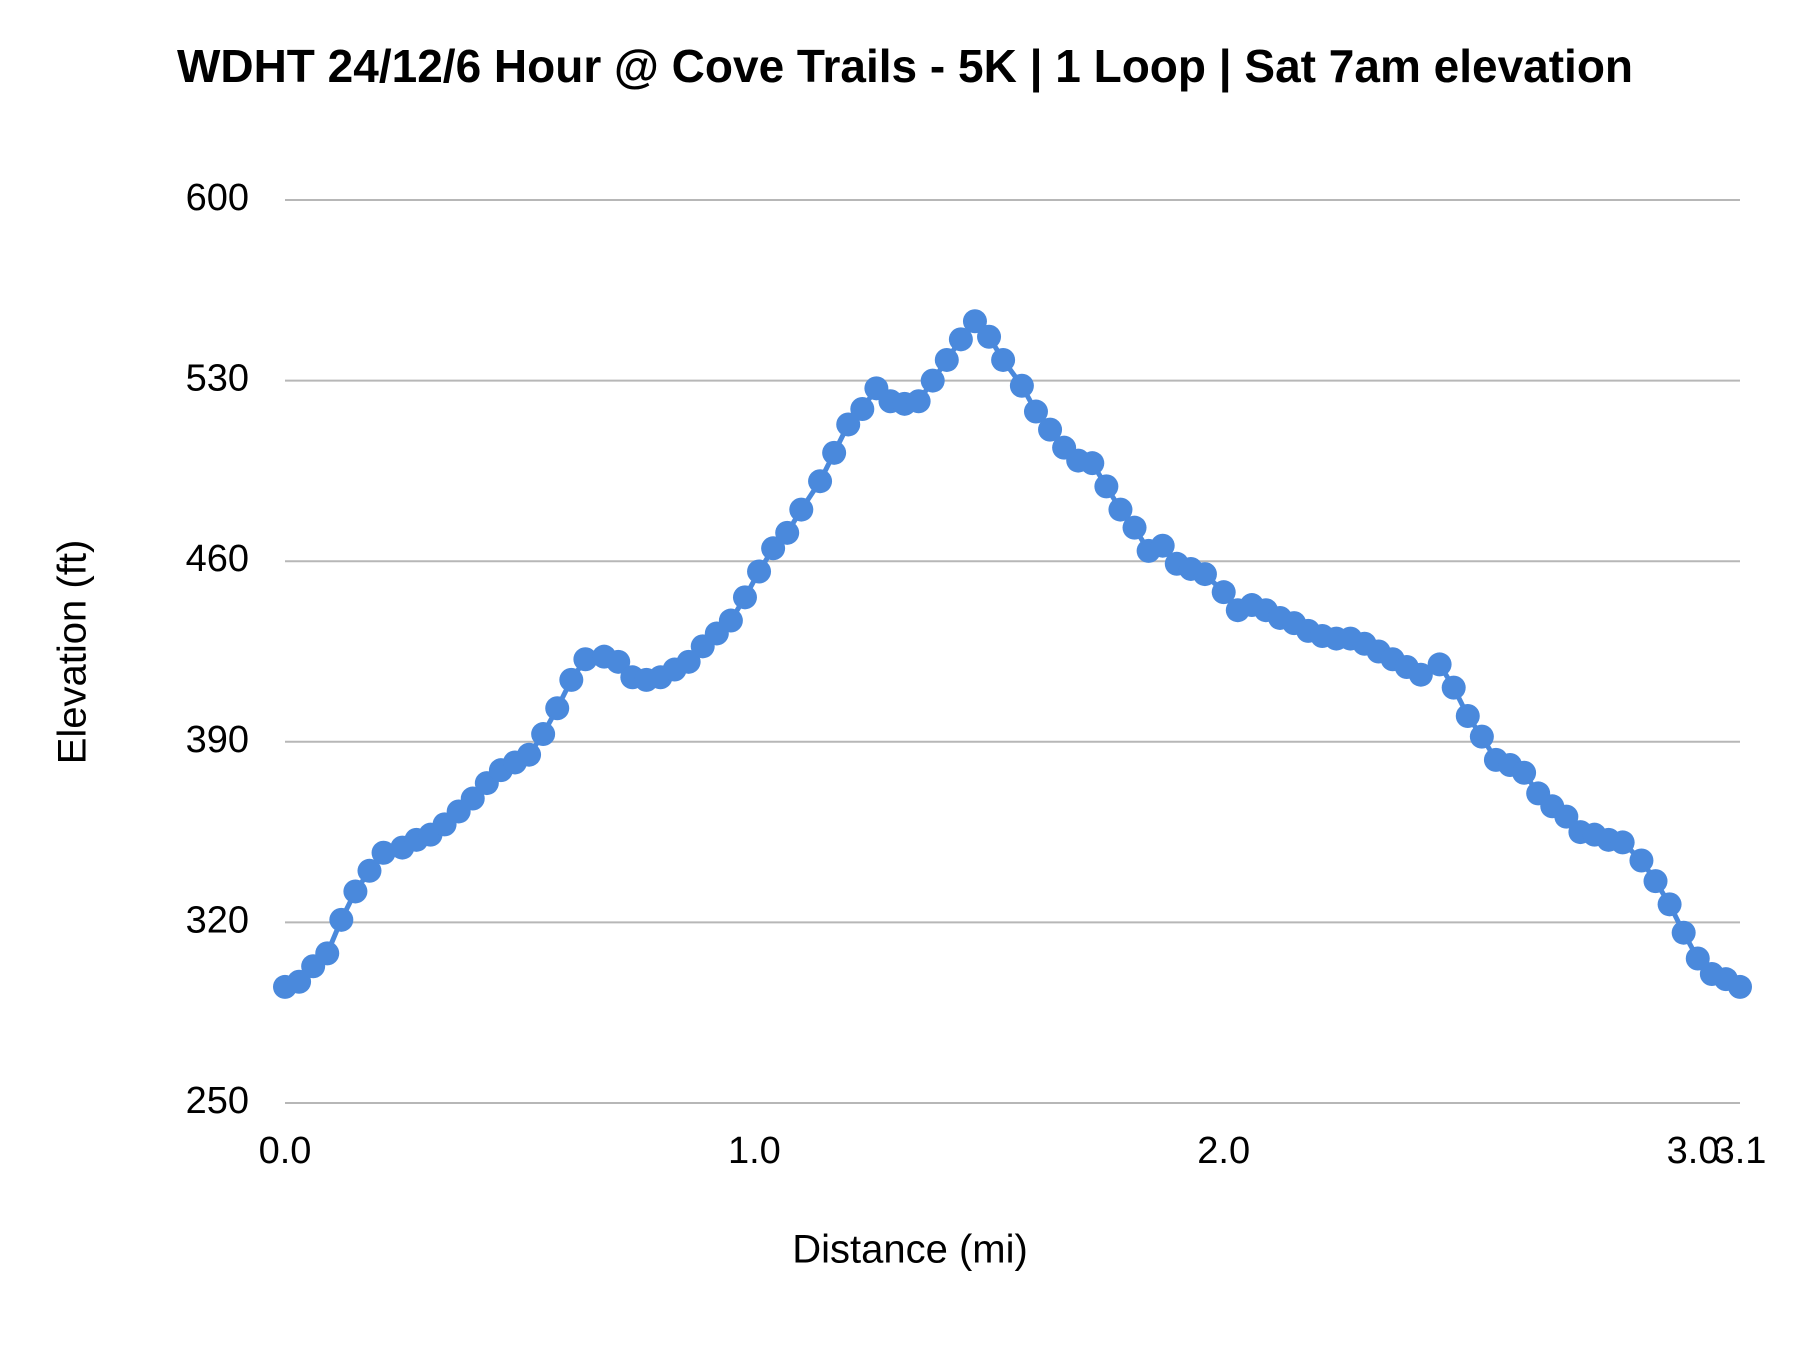  I want to click on y-tick-label: 390, so click(217, 740).